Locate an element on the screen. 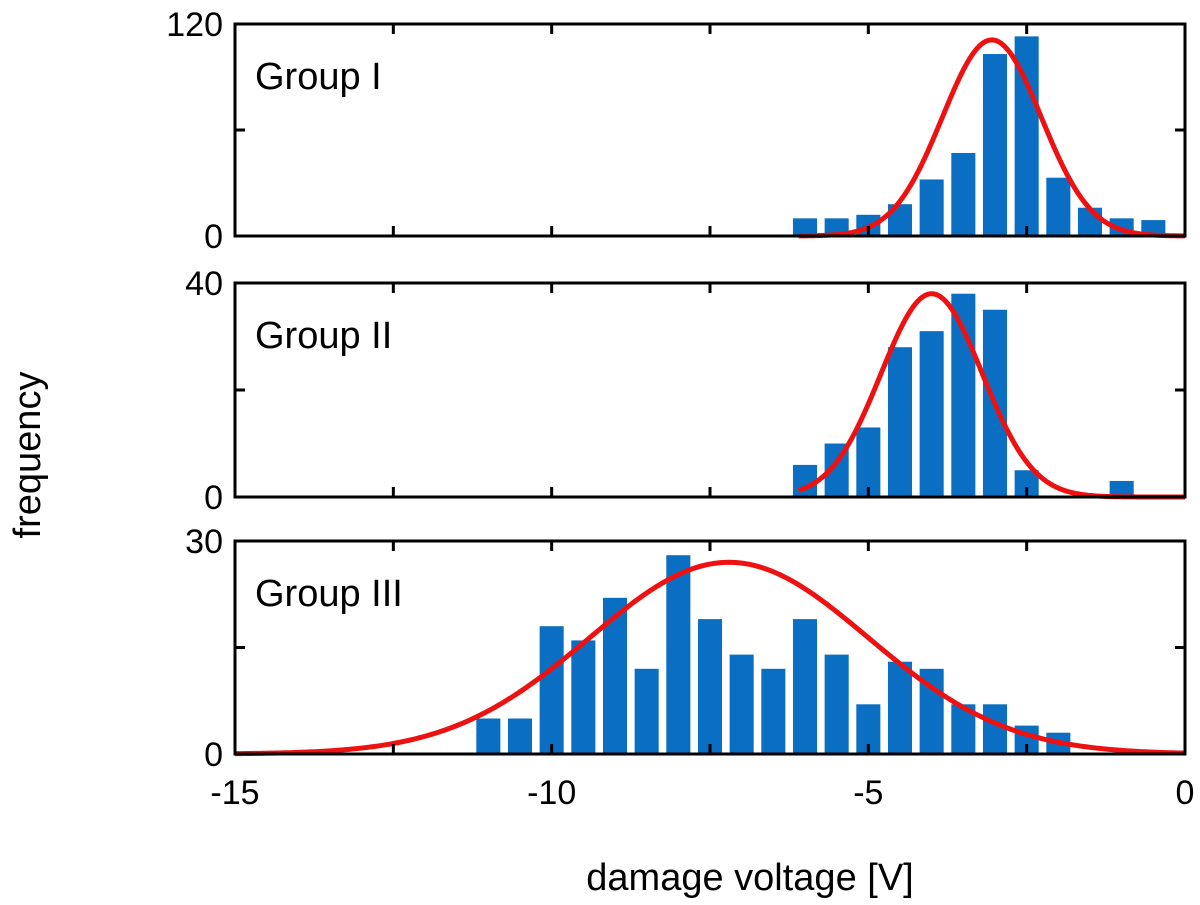 This screenshot has width=1200, height=905. x-tick-label: -15 is located at coordinates (234, 793).